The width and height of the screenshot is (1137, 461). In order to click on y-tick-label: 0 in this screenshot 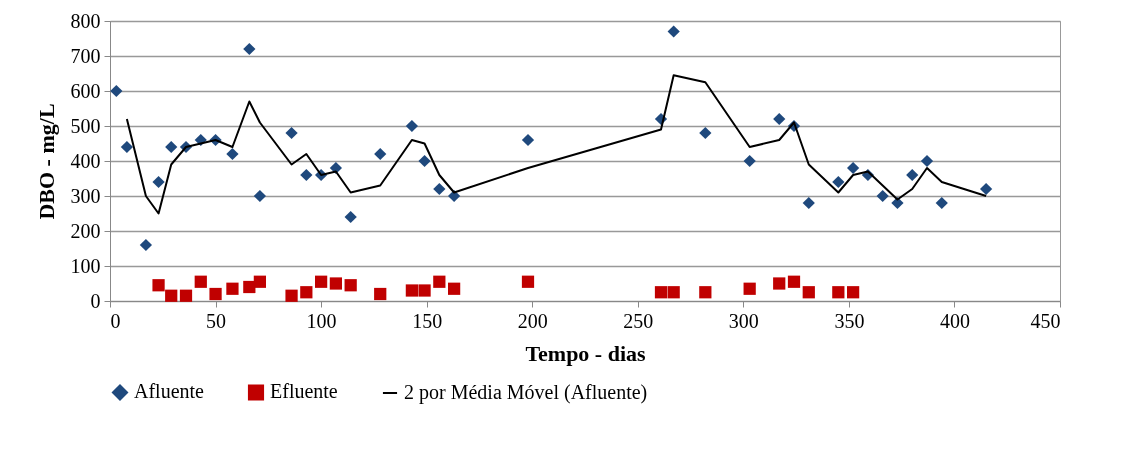, I will do `click(95, 300)`.